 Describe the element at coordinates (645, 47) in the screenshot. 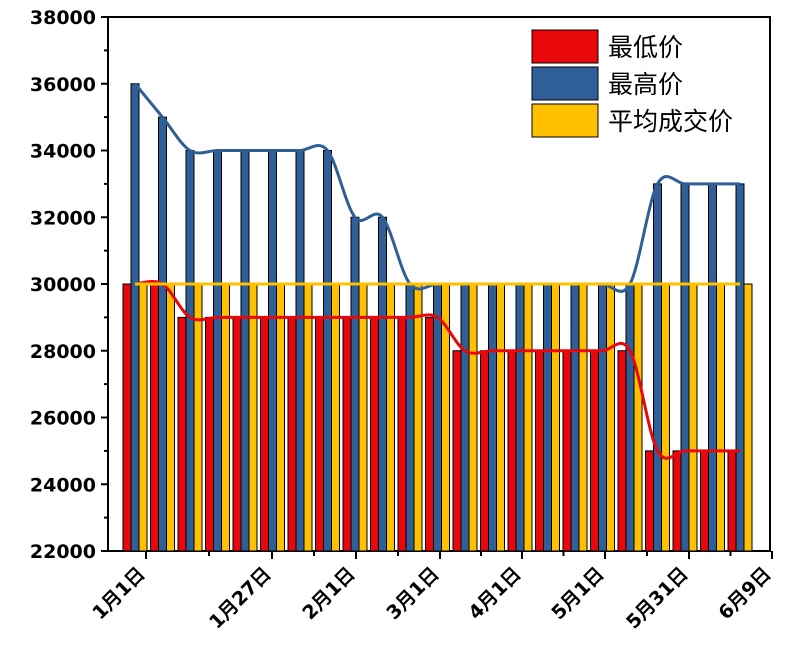

I see `legend-label-low: 最低价` at that location.